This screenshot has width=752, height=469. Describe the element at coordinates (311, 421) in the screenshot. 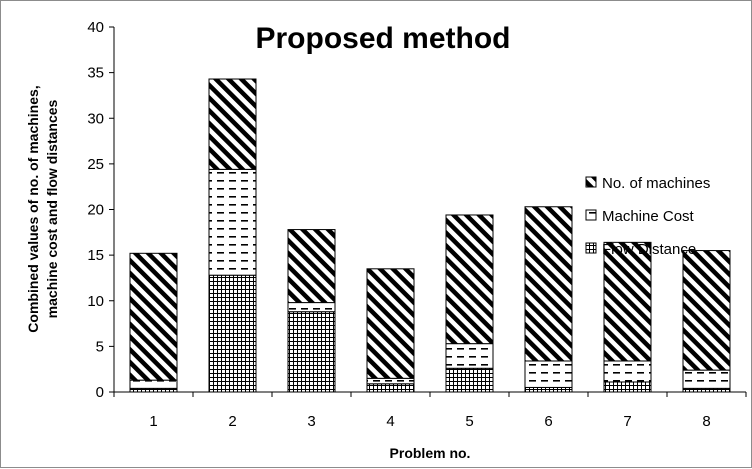

I see `x-tick-label: 3` at that location.